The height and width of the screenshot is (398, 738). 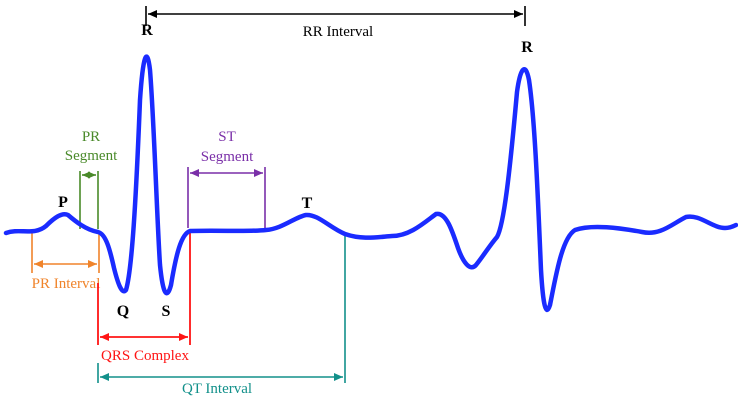 What do you see at coordinates (91, 179) in the screenshot?
I see `pr-segment-marker: PR Segment` at bounding box center [91, 179].